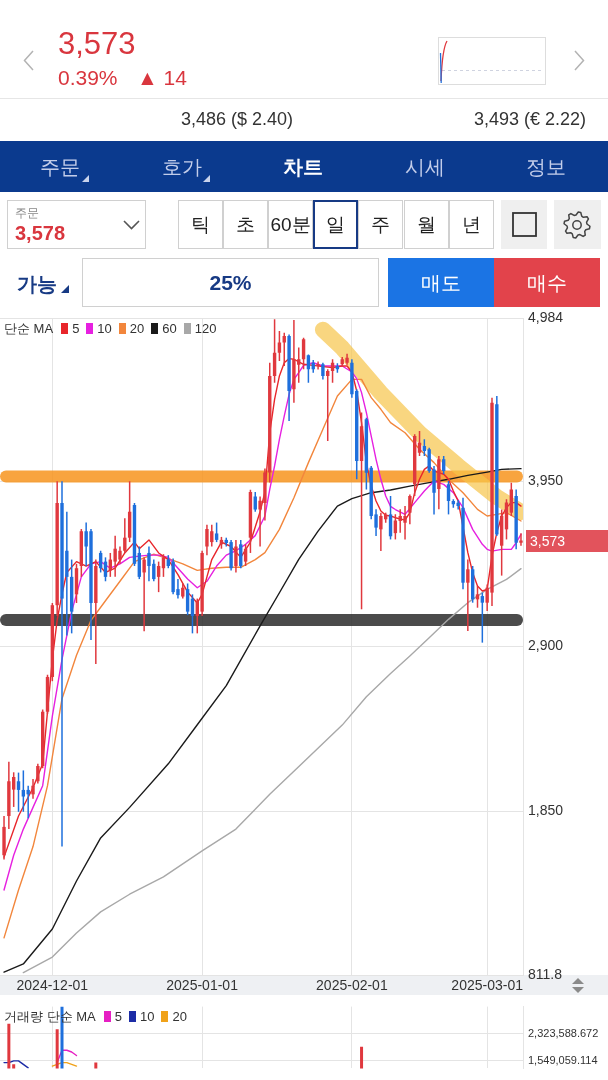 Image resolution: width=608 pixels, height=1080 pixels. What do you see at coordinates (546, 317) in the screenshot?
I see `y-tick-label: 4,984` at bounding box center [546, 317].